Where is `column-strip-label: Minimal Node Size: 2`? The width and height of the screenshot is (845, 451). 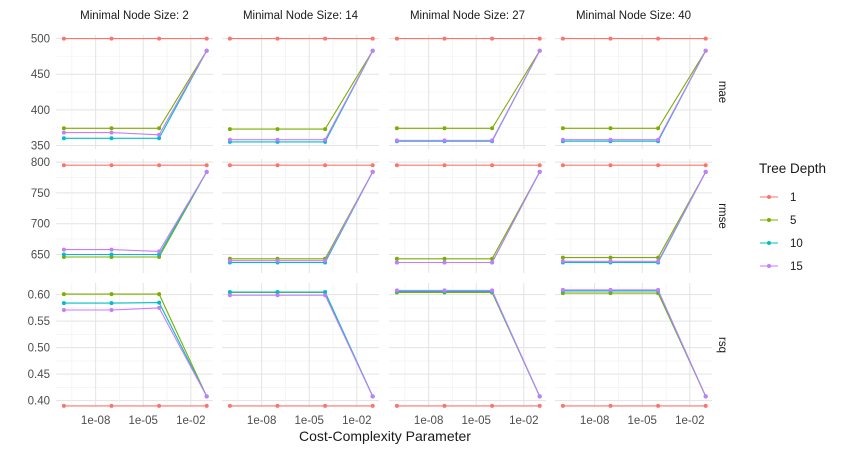 column-strip-label: Minimal Node Size: 2 is located at coordinates (134, 16).